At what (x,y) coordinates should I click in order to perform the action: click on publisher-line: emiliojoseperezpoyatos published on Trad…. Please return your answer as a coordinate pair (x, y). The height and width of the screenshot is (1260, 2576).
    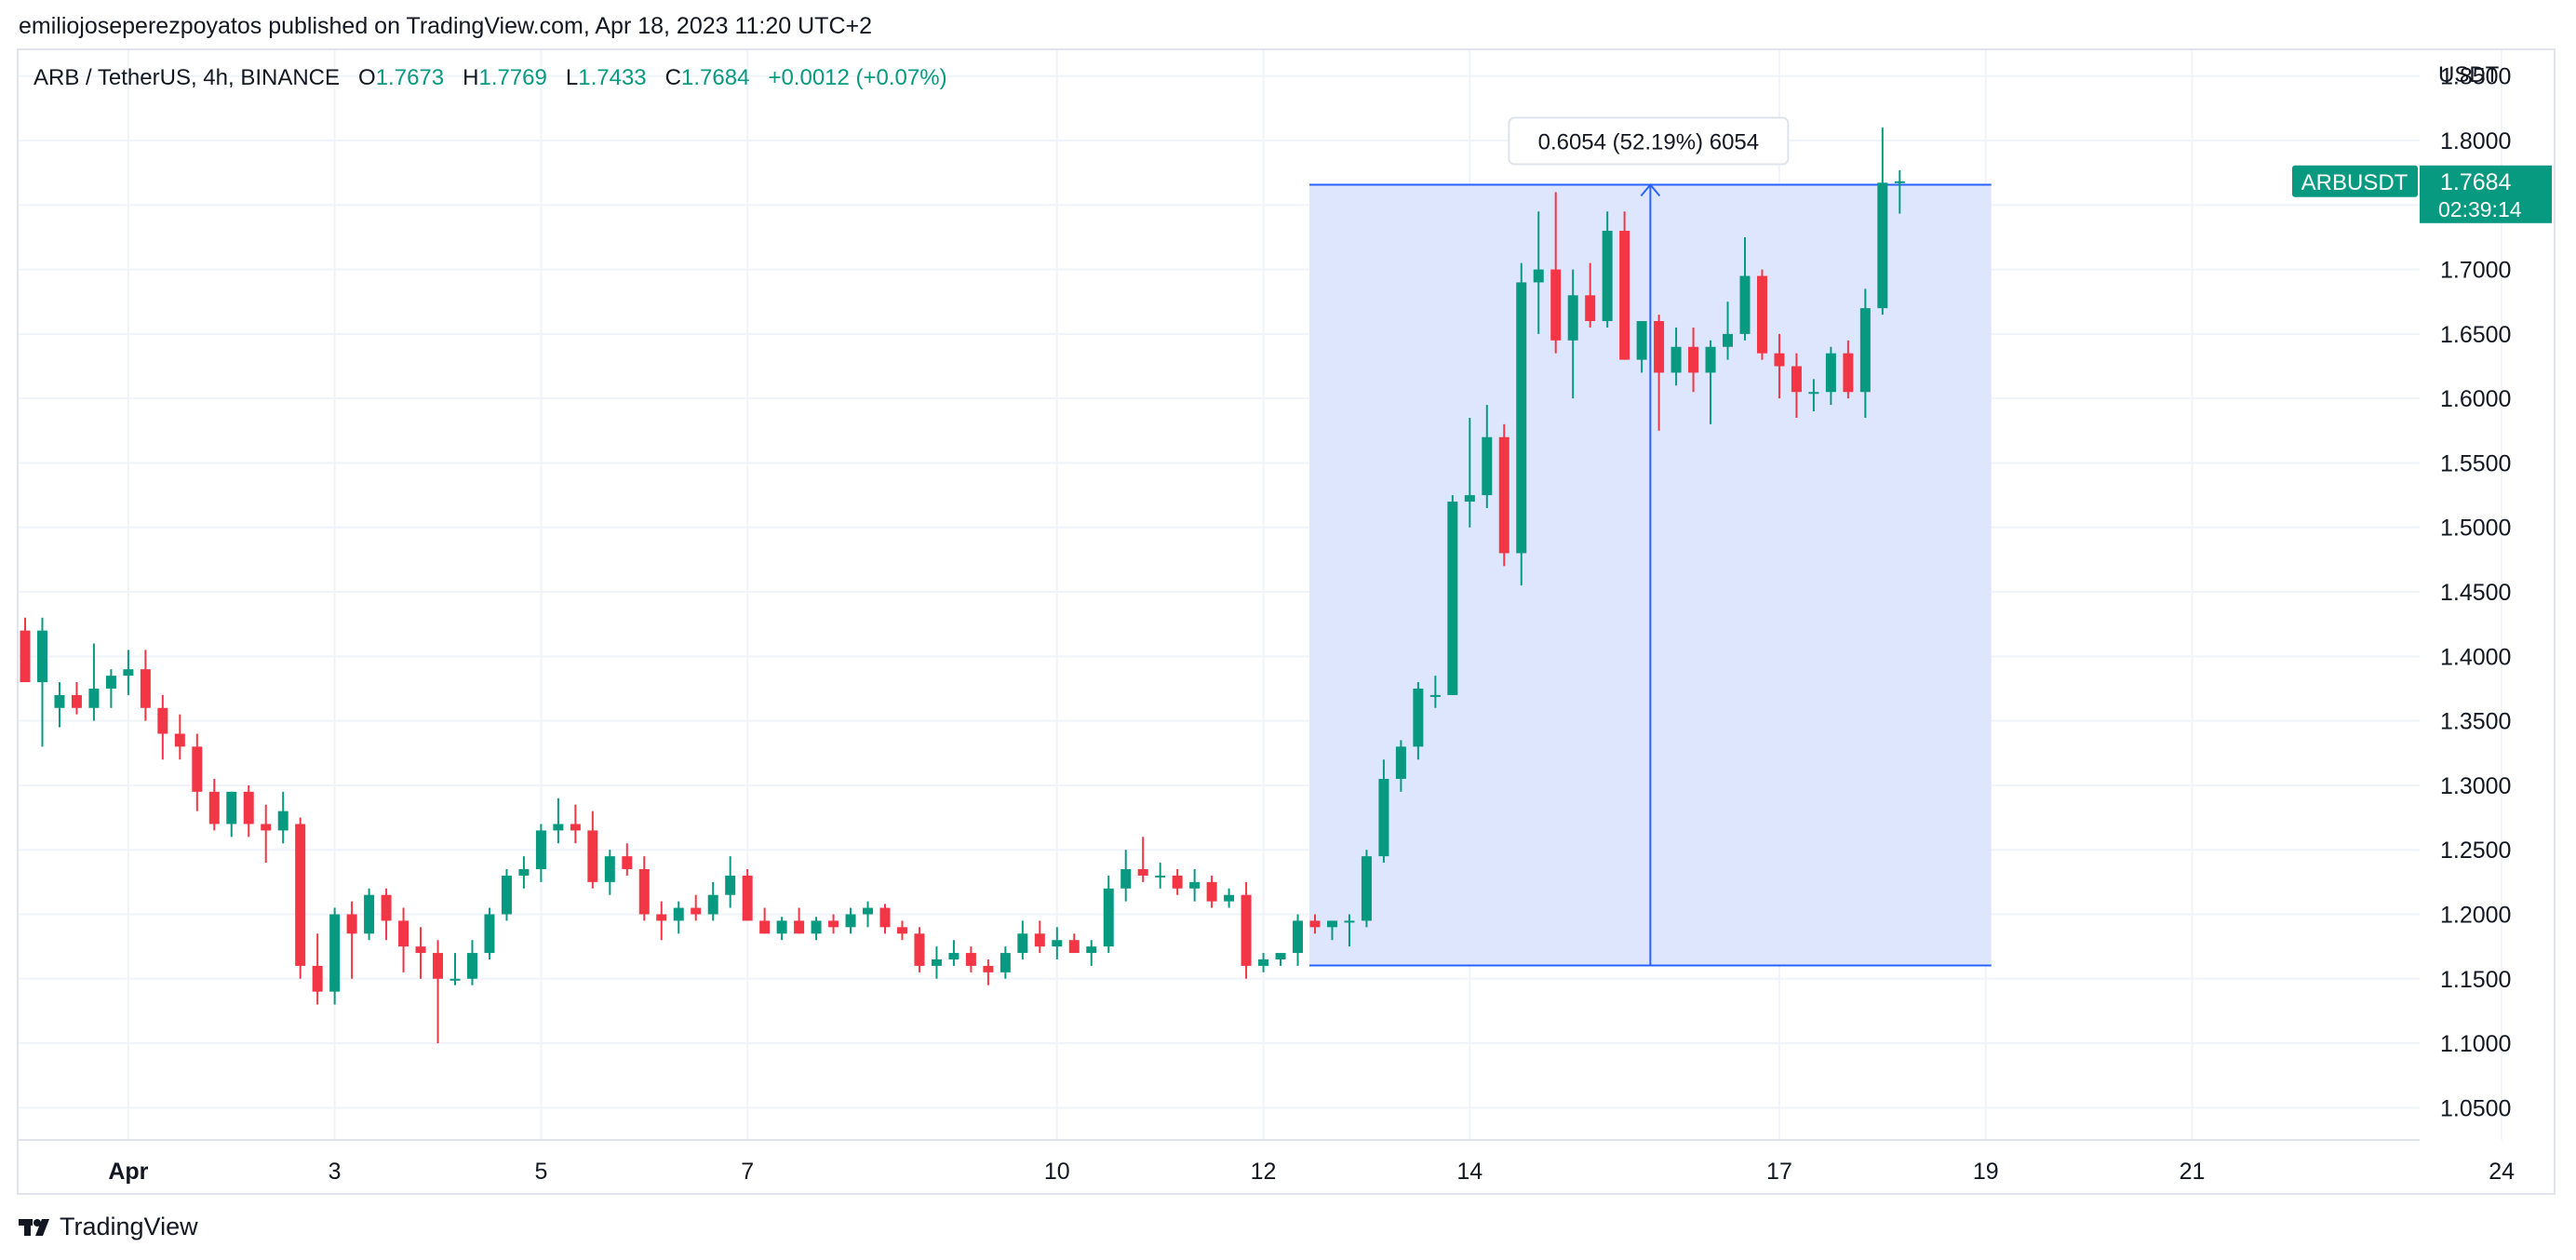
    Looking at the image, I should click on (446, 26).